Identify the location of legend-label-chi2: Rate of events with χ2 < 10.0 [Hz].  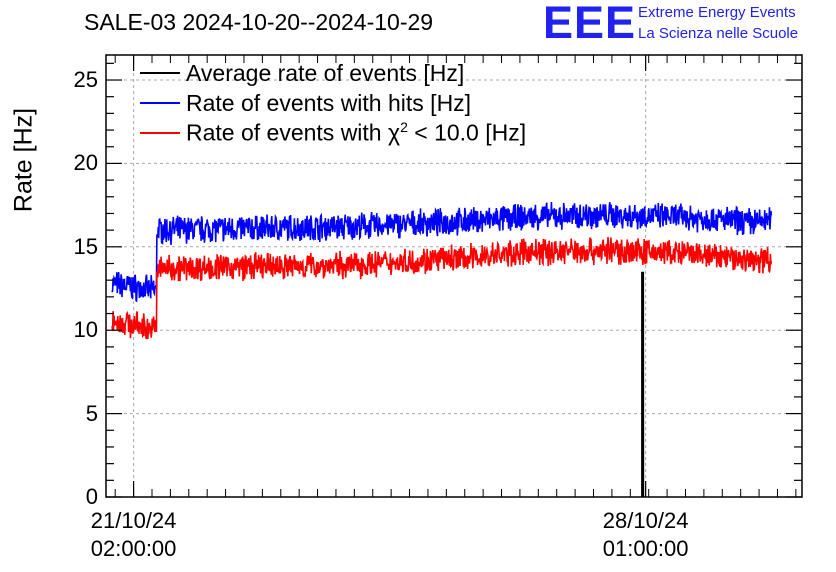
(356, 132).